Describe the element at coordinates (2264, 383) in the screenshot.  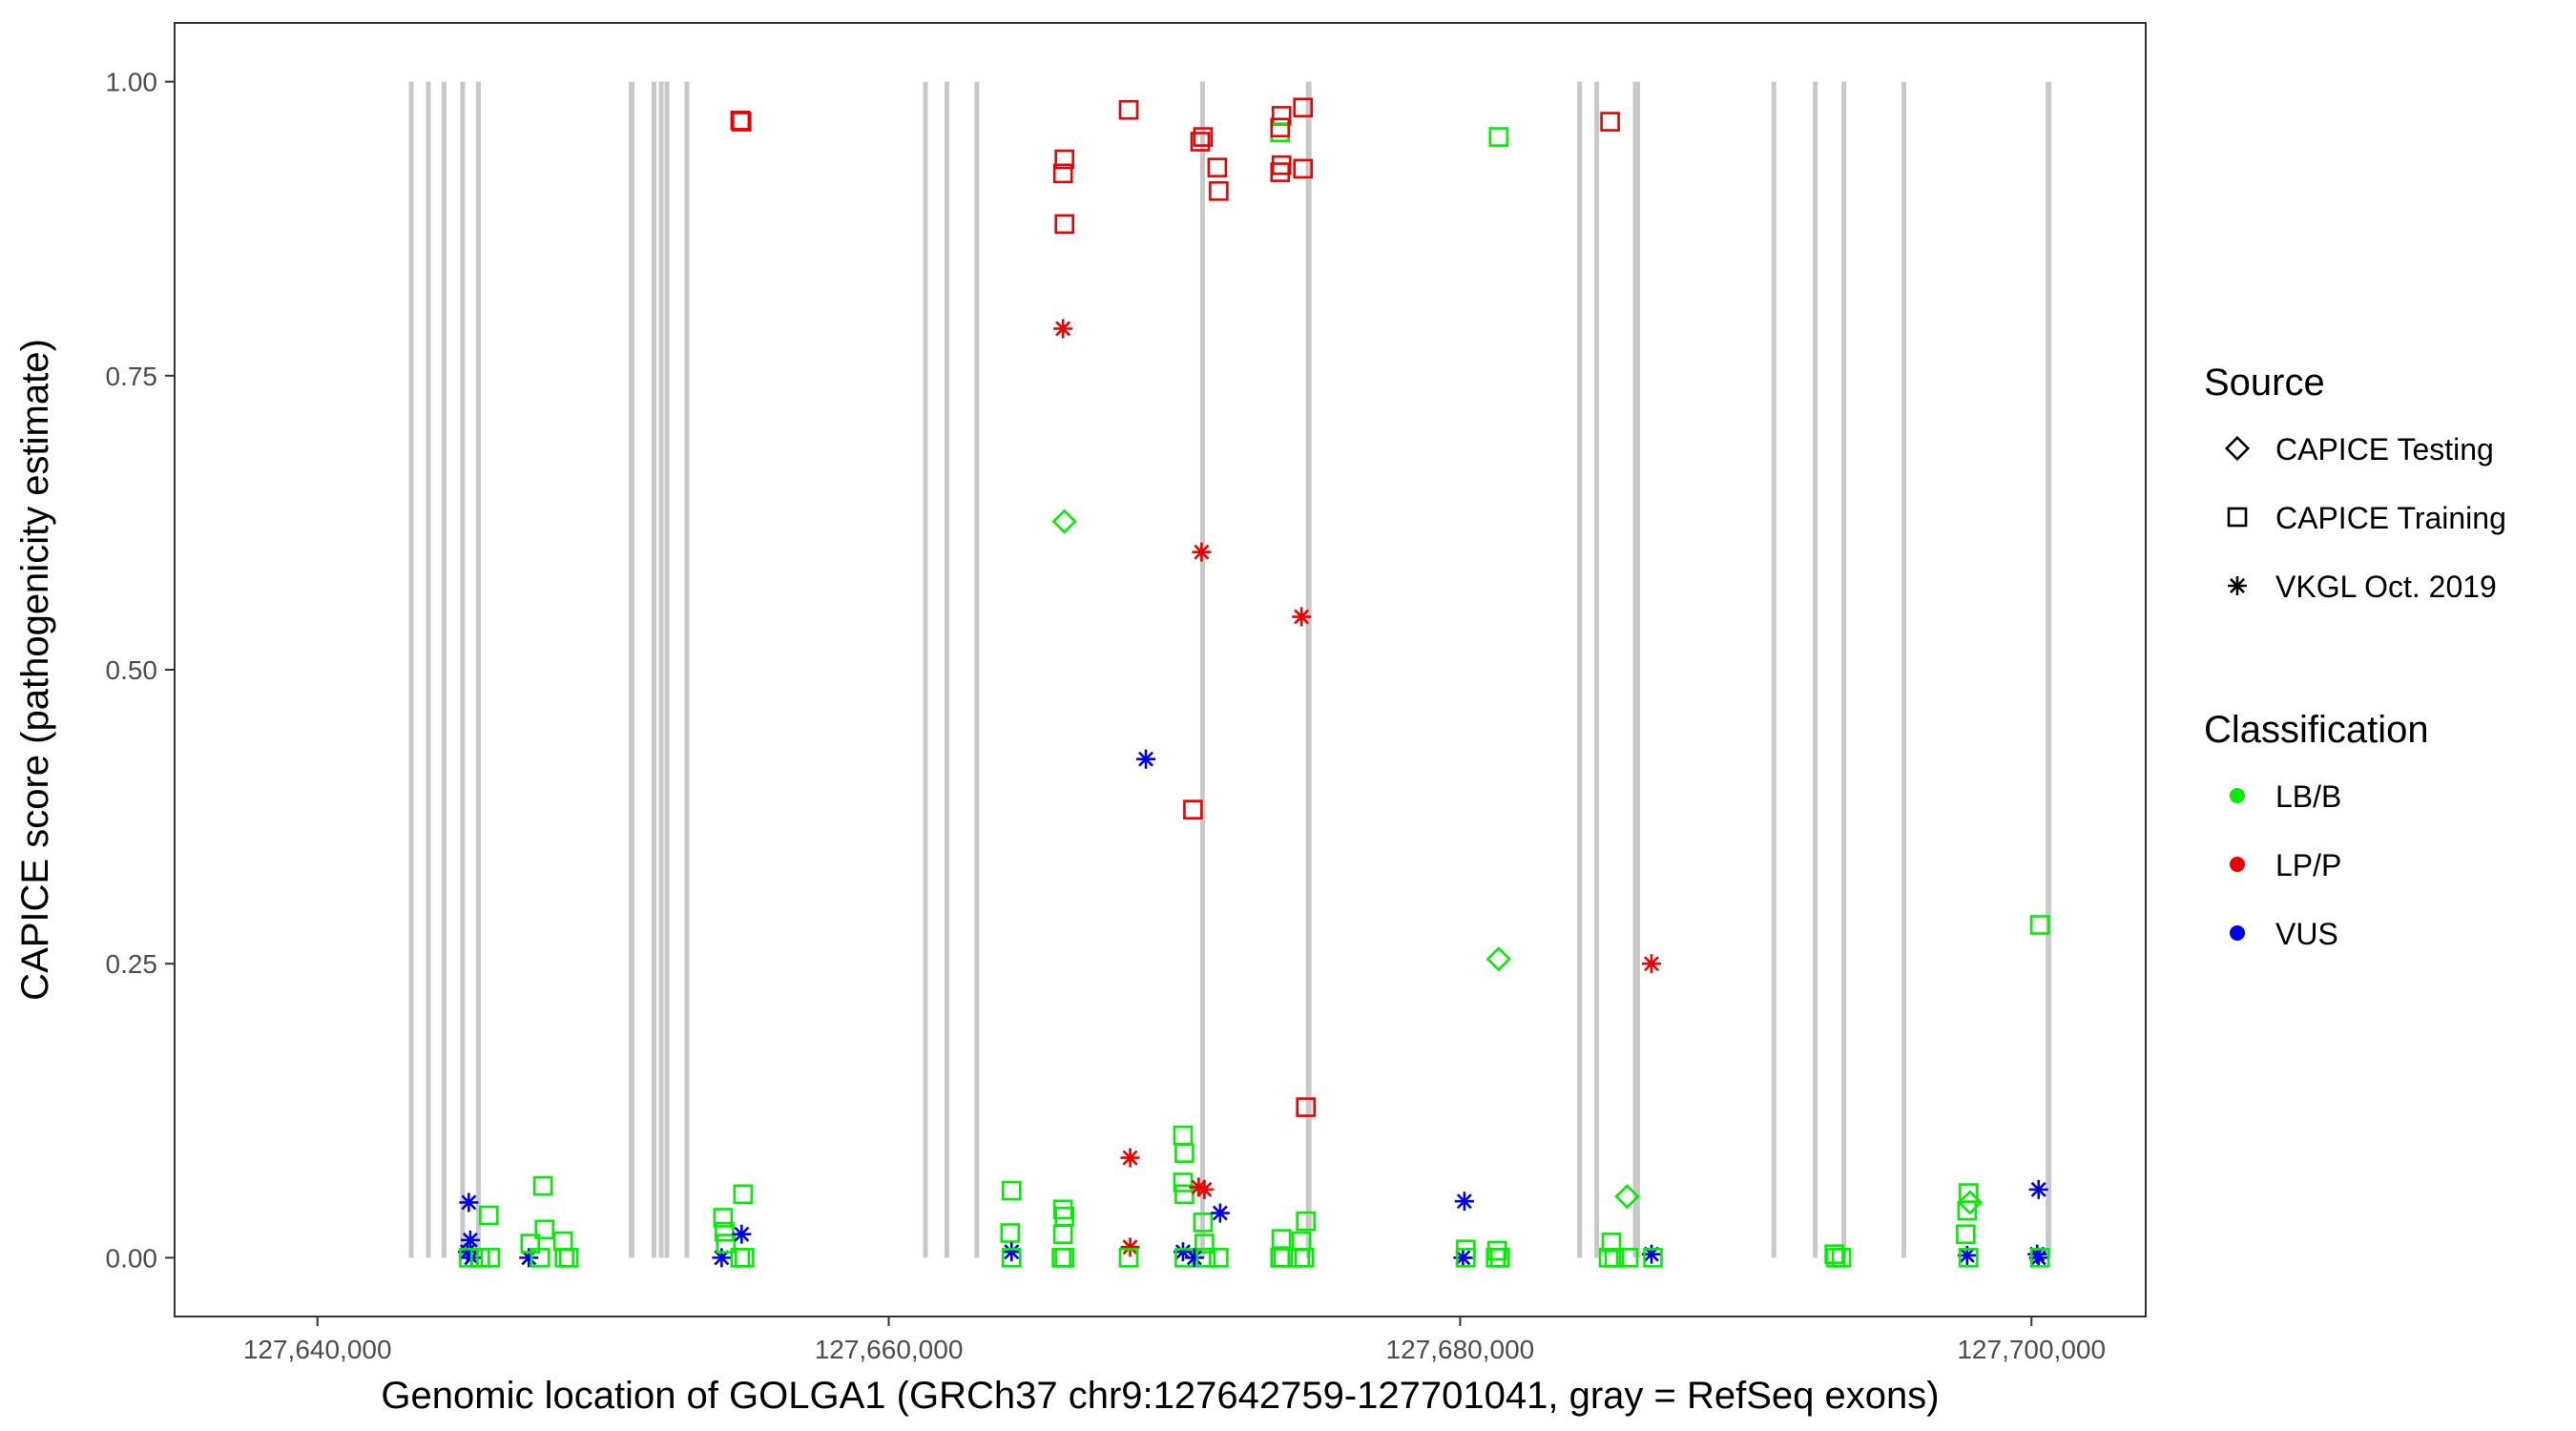
I see `legend-source-title: Source` at that location.